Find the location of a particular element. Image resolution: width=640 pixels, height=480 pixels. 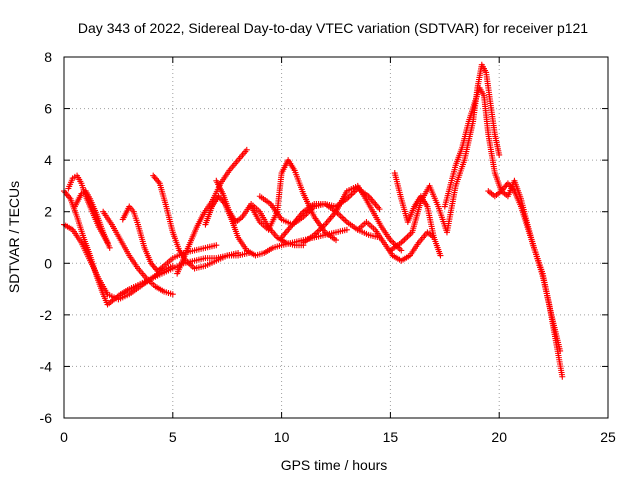

x-tick-label: 10 is located at coordinates (282, 437).